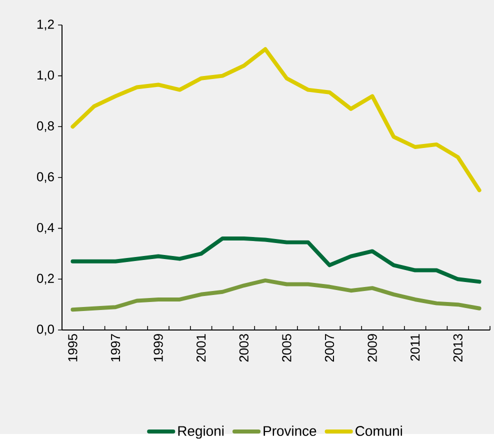 This screenshot has height=441, width=494. What do you see at coordinates (243, 348) in the screenshot?
I see `x-tick-label: 2003` at bounding box center [243, 348].